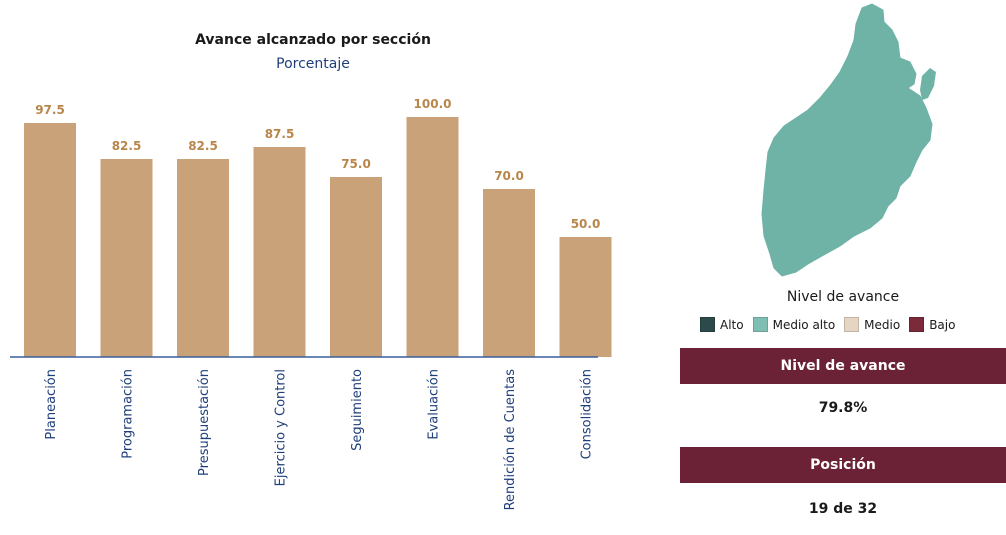  Describe the element at coordinates (357, 410) in the screenshot. I see `category-label: Seguimiento` at that location.